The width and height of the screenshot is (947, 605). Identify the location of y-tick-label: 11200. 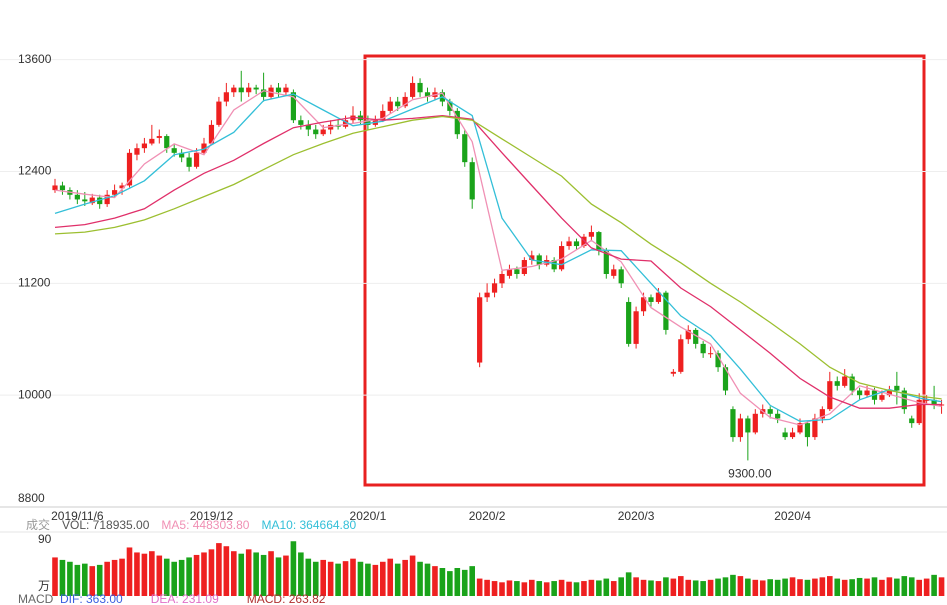
(34, 282).